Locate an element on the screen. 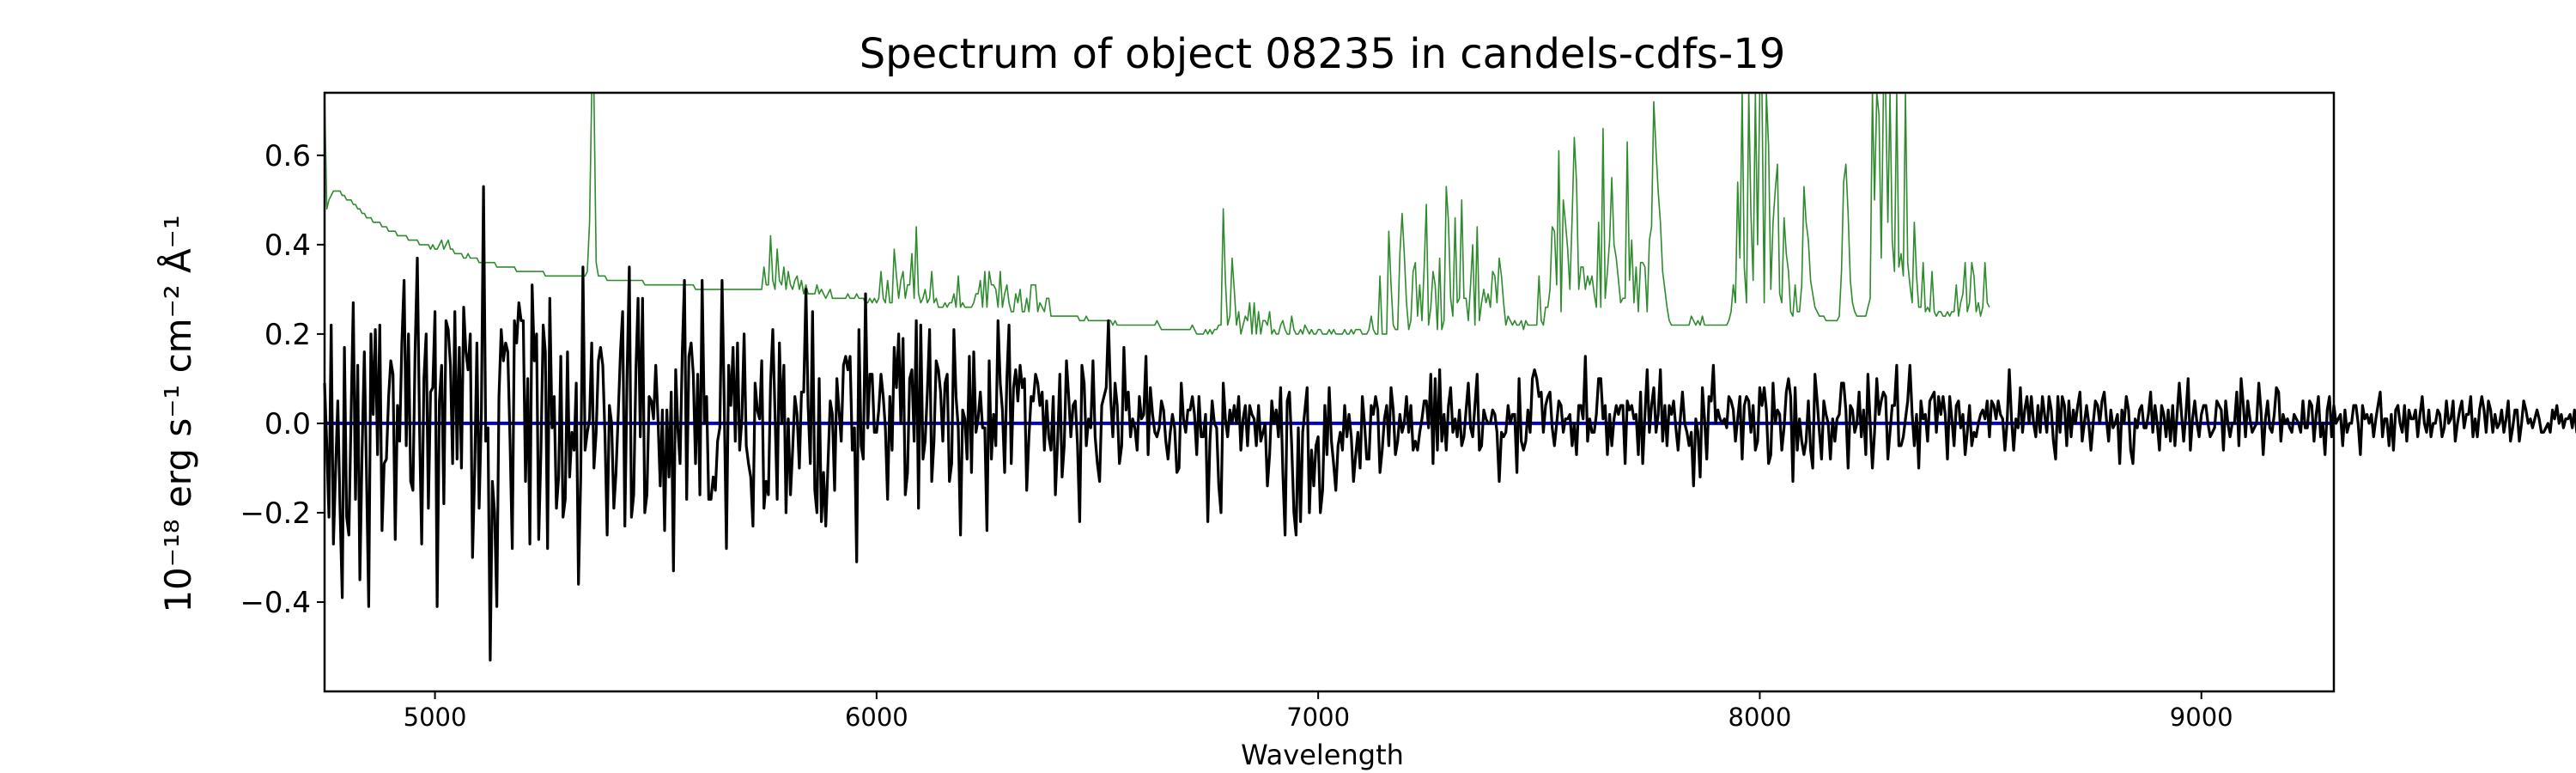  x-axis: 5000 6000 7000 8000 9000 is located at coordinates (1319, 711).